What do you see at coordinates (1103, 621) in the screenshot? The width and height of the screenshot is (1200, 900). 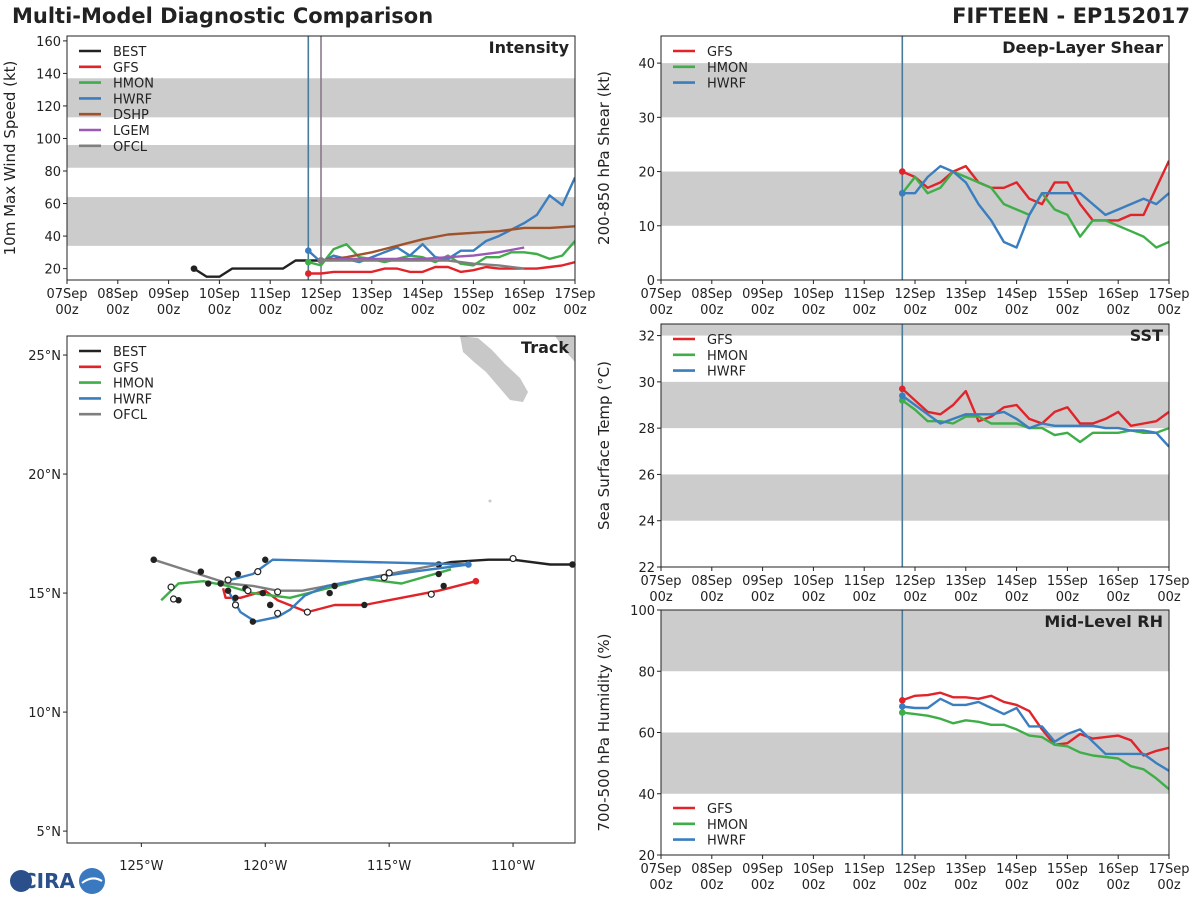 I see `rh-title: Mid-Level RH` at bounding box center [1103, 621].